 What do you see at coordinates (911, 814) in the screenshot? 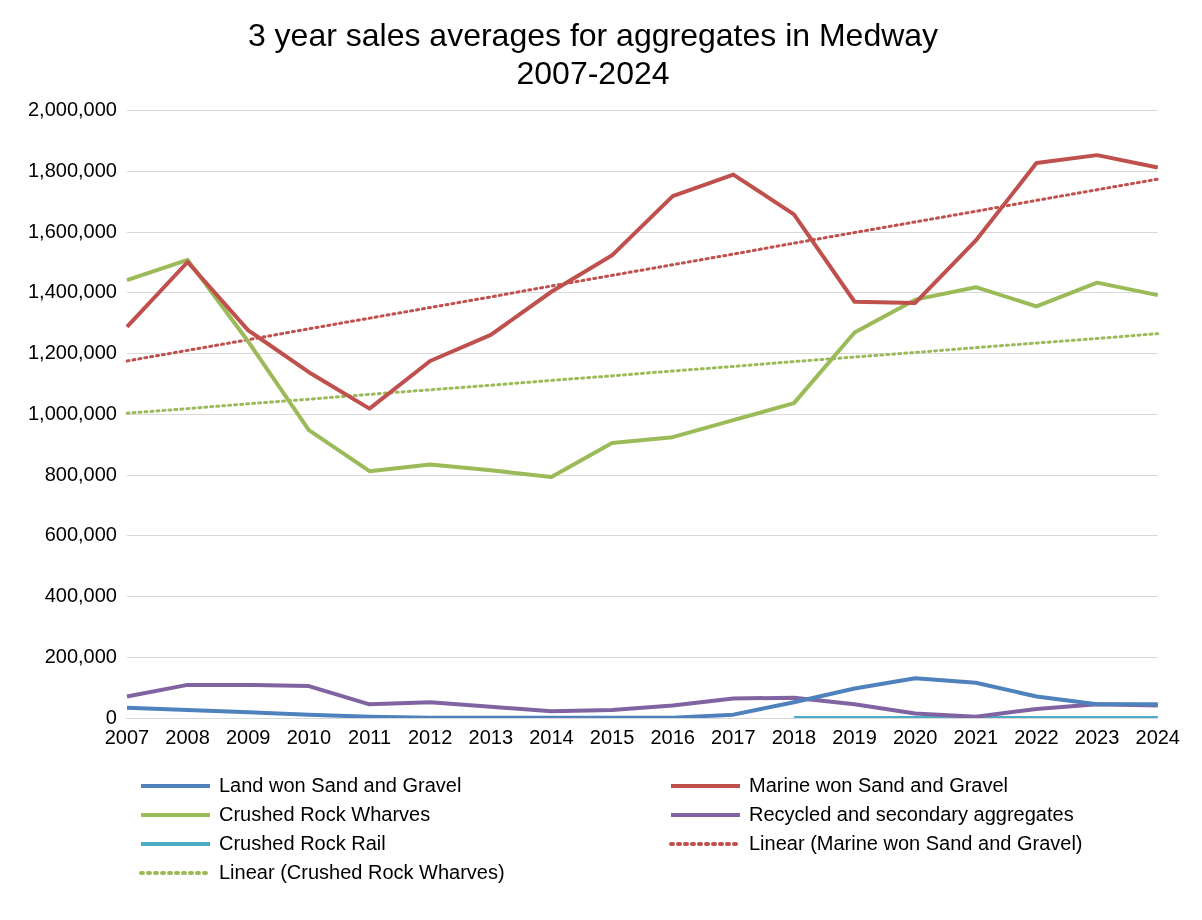
I see `legend-label: Recycled and secondary aggregates` at bounding box center [911, 814].